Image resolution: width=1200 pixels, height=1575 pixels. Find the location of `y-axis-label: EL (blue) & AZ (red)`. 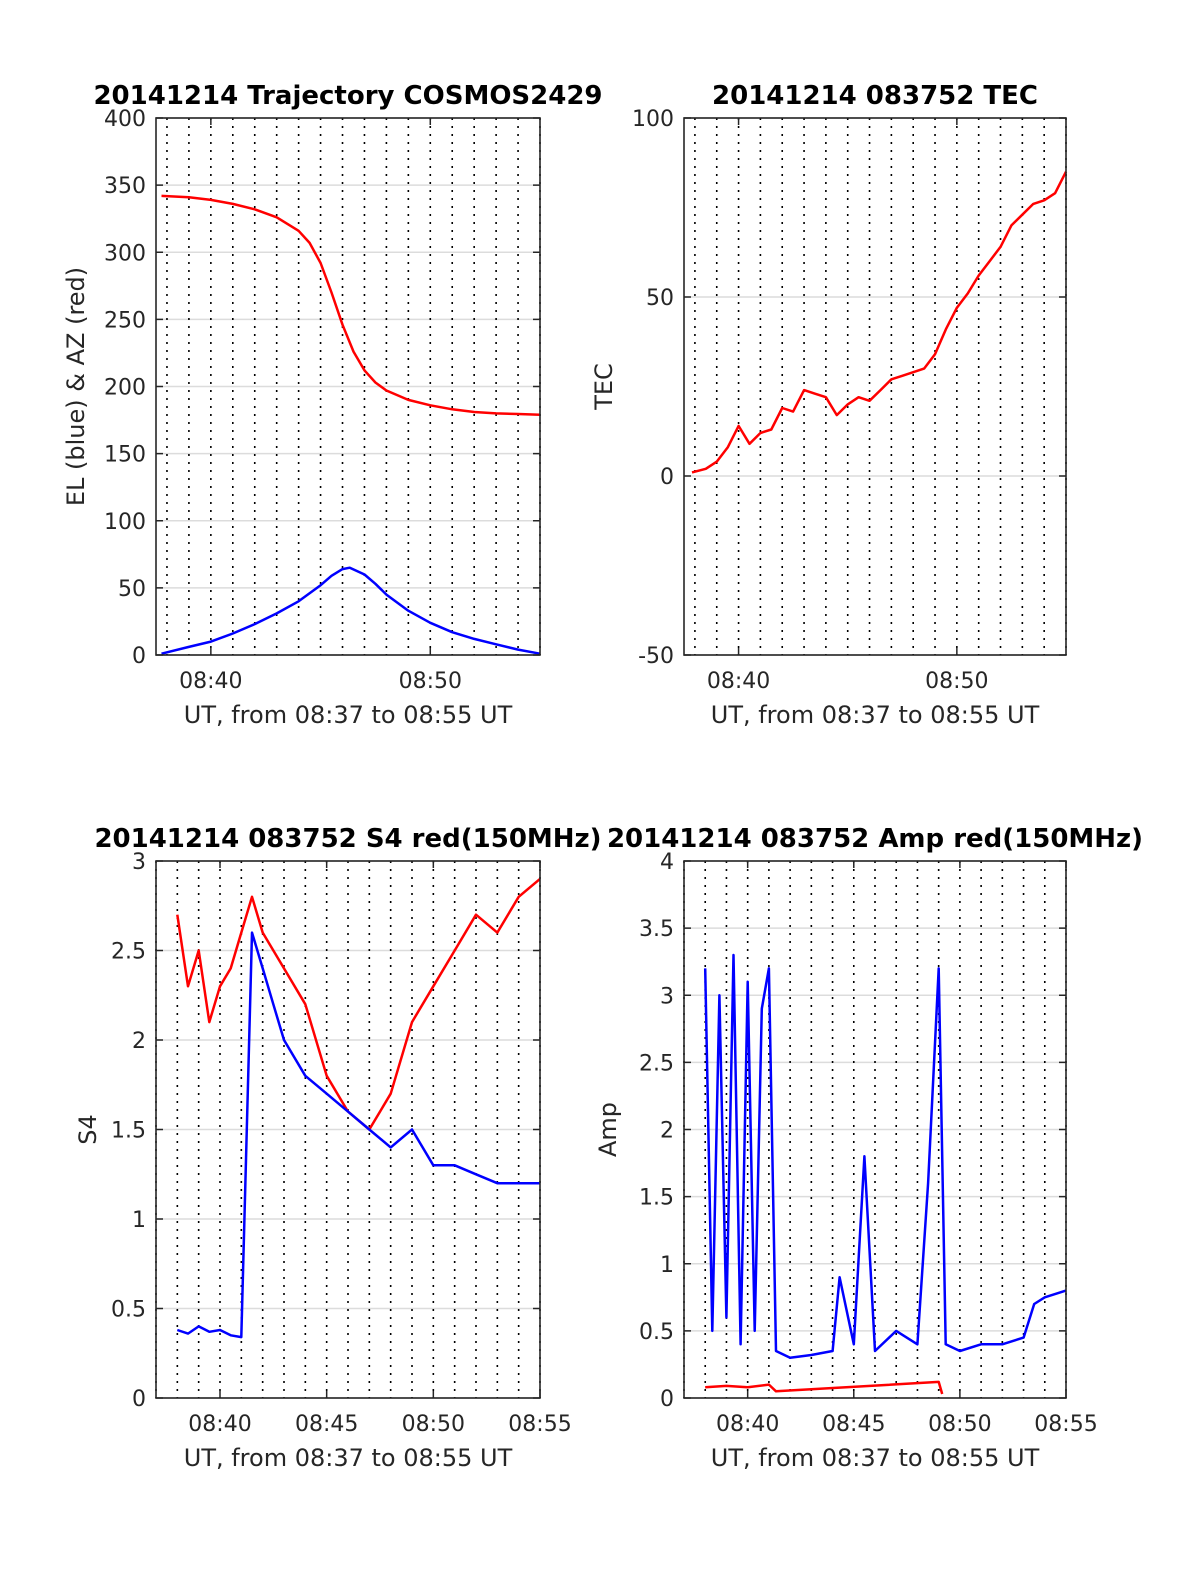

y-axis-label: EL (blue) & AZ (red) is located at coordinates (76, 386).